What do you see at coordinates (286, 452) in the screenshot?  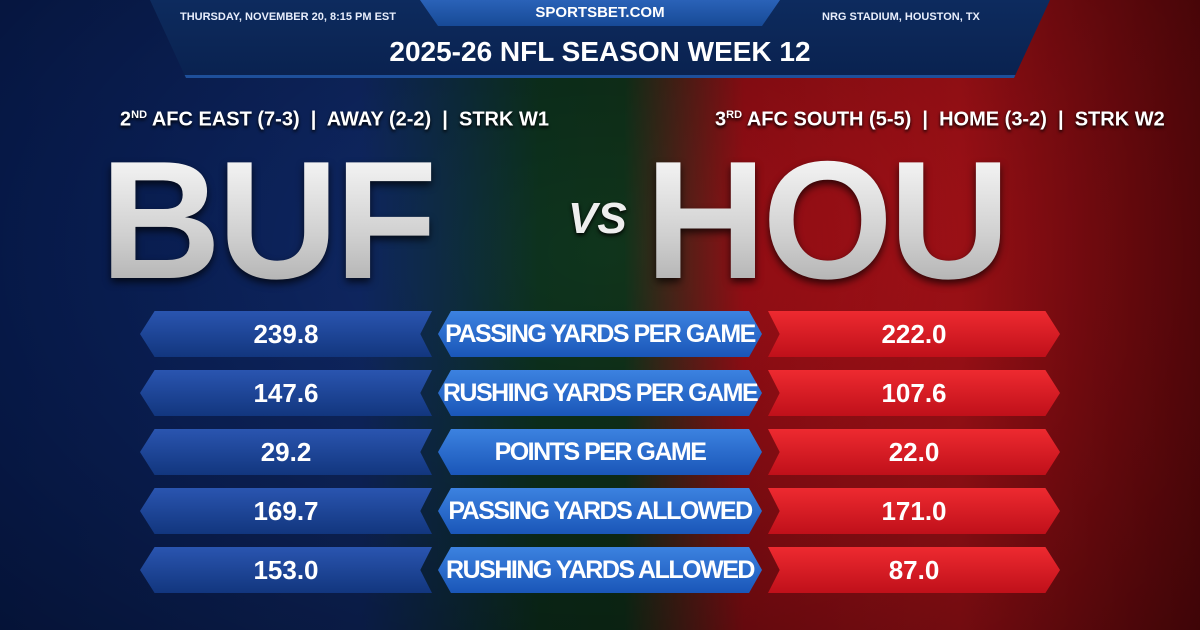 I see `away-stat-value: 29.2` at bounding box center [286, 452].